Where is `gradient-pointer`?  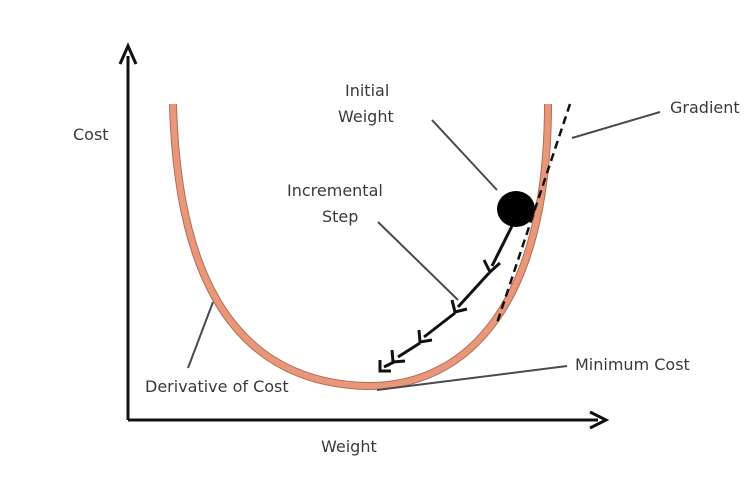
gradient-pointer is located at coordinates (616, 125).